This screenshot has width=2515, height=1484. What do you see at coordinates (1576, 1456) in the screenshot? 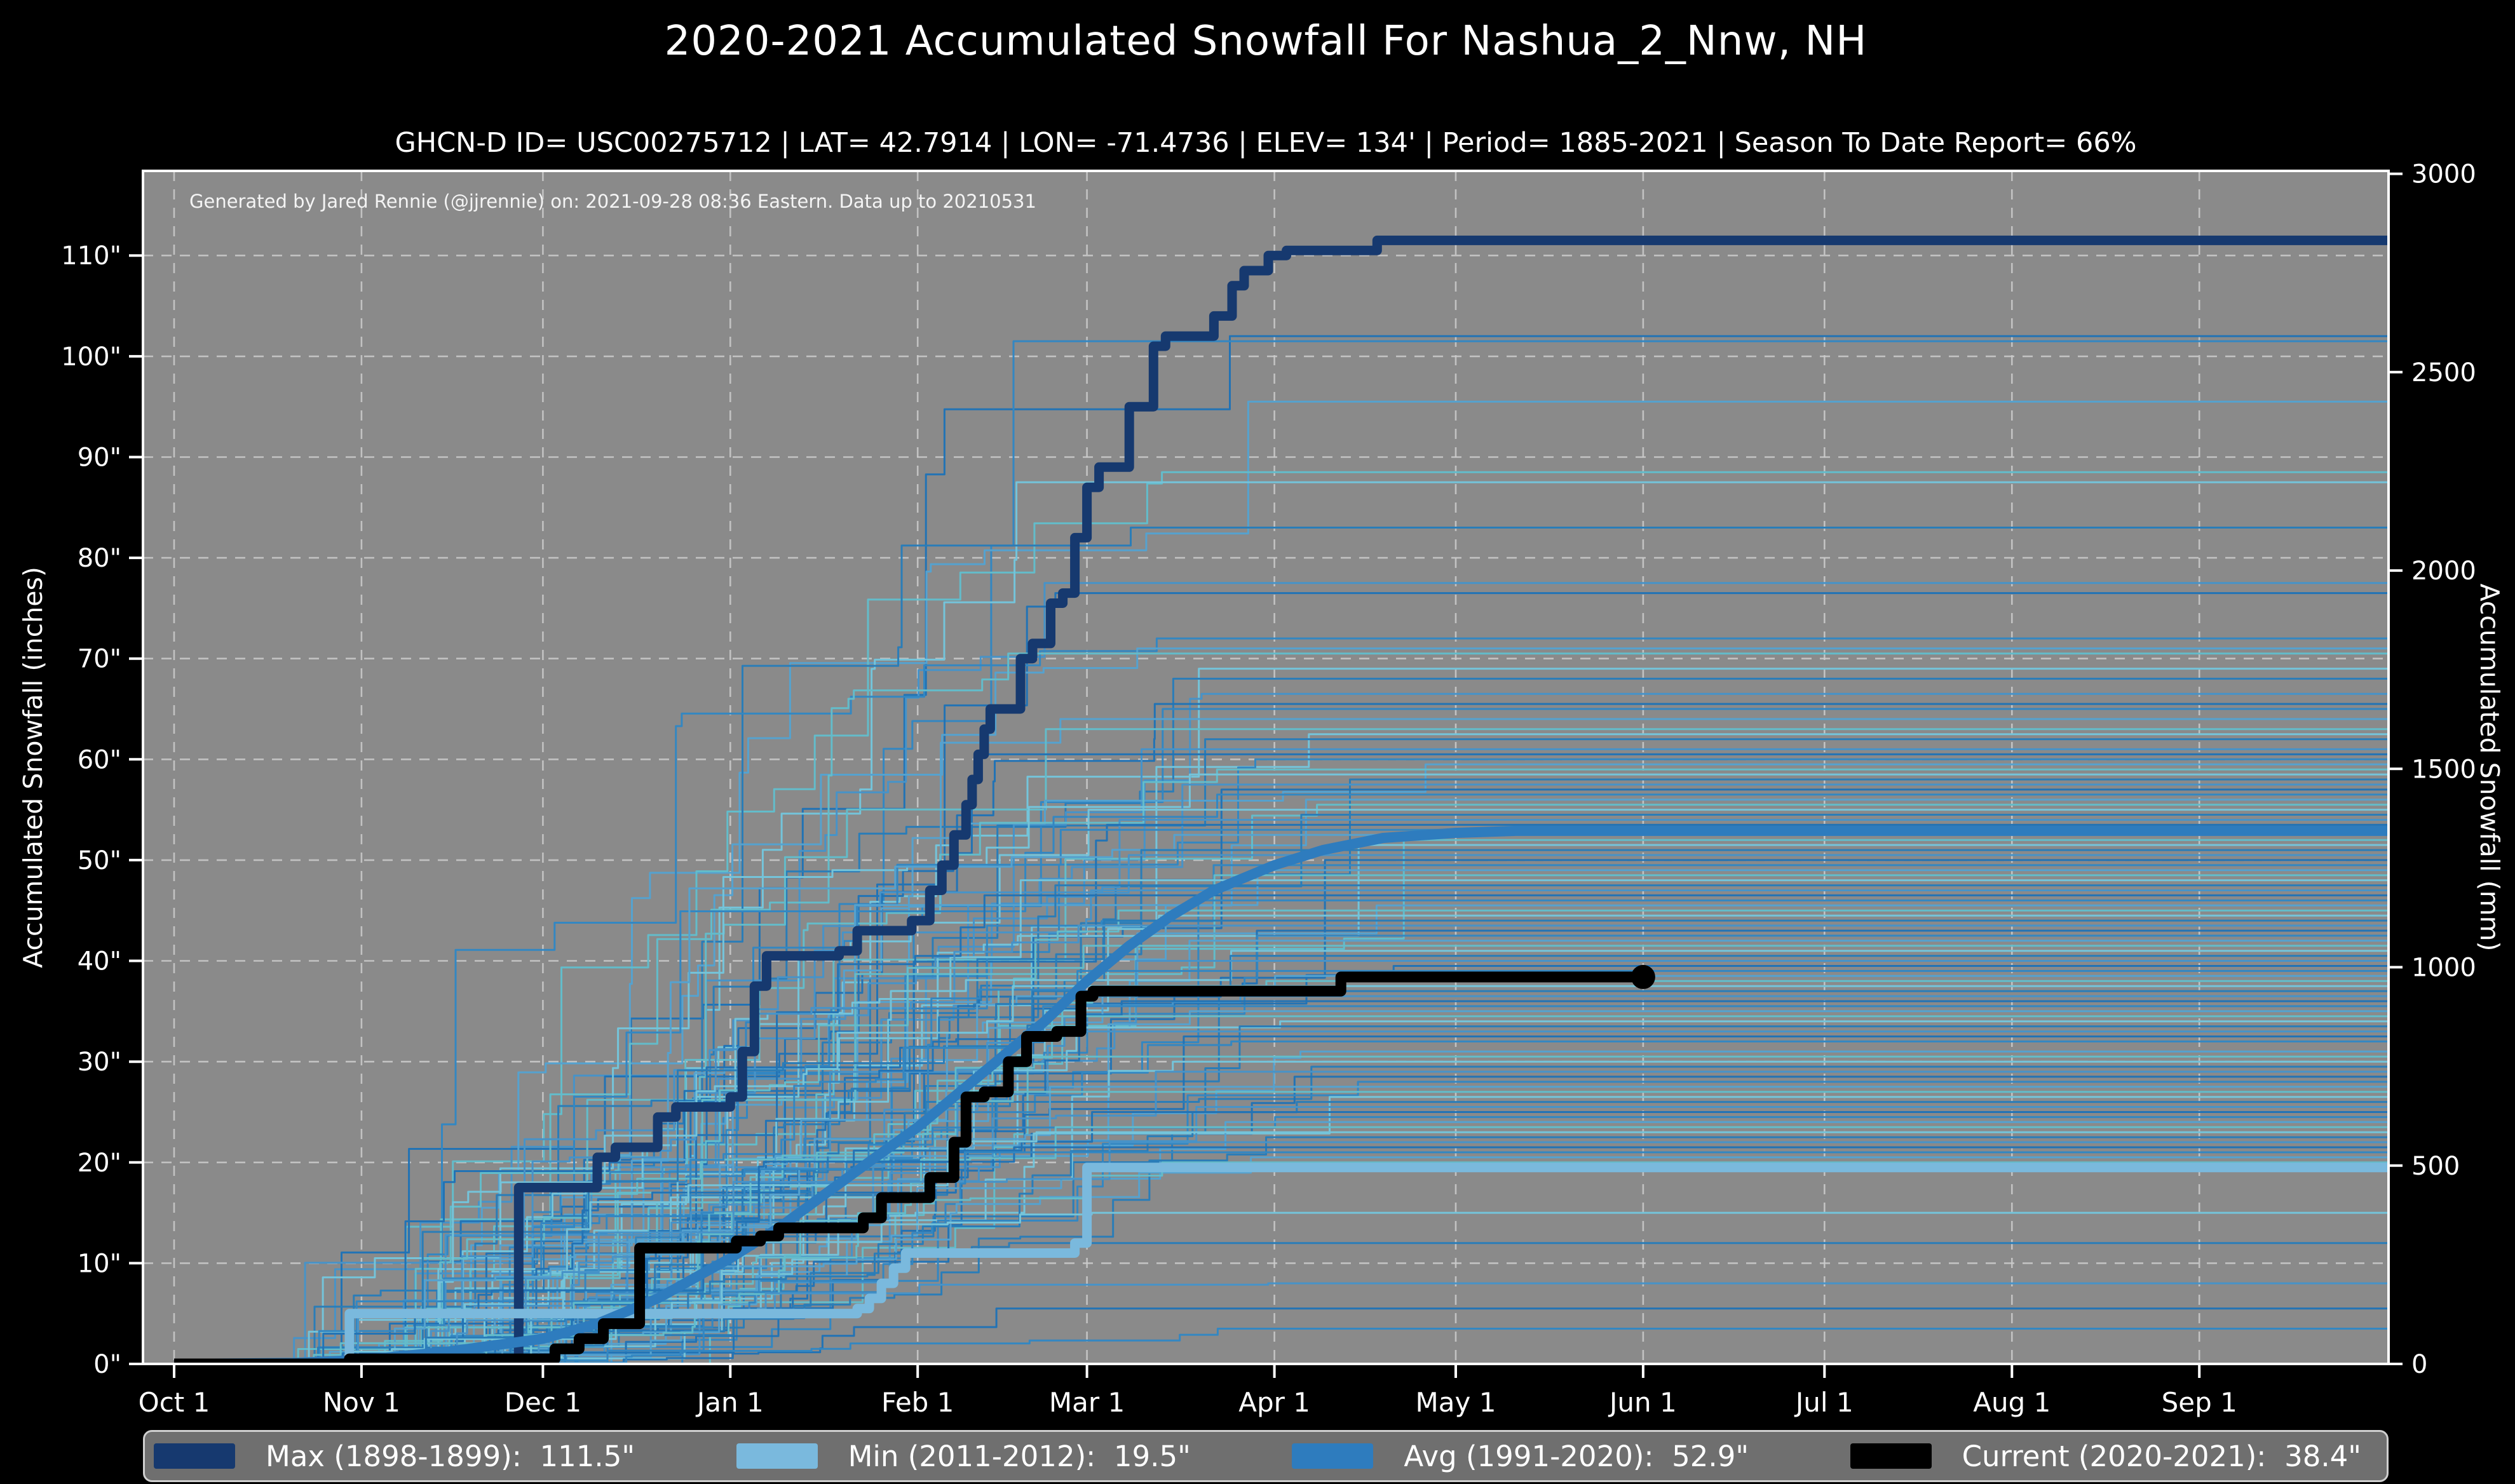
I see `legend-label-avg: Avg (1991-2020): 52.9"` at bounding box center [1576, 1456].